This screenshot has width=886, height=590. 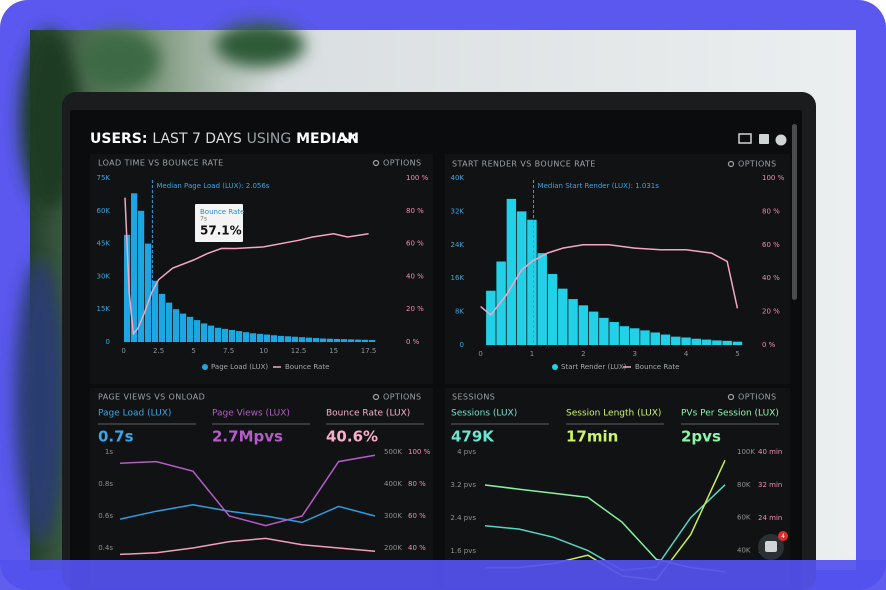 I want to click on x-tick-label: 17.5, so click(x=369, y=351).